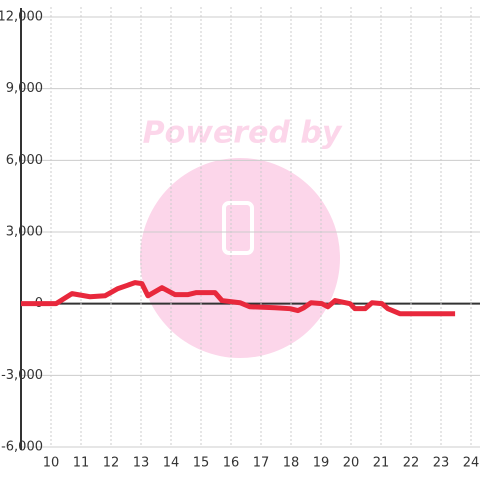 This screenshot has height=480, width=480. What do you see at coordinates (291, 463) in the screenshot?
I see `x-tick-label: 18` at bounding box center [291, 463].